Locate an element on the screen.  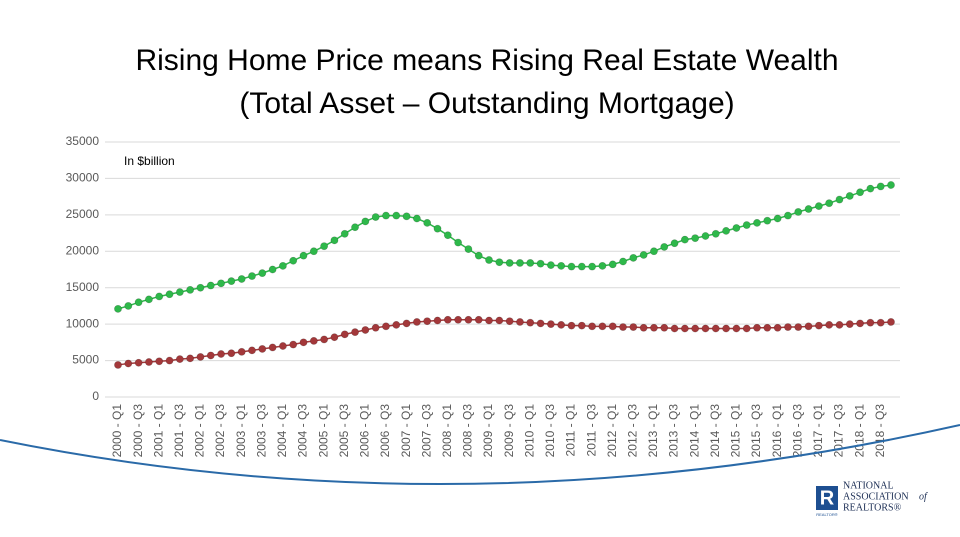
logo-mark is located at coordinates (827, 498).